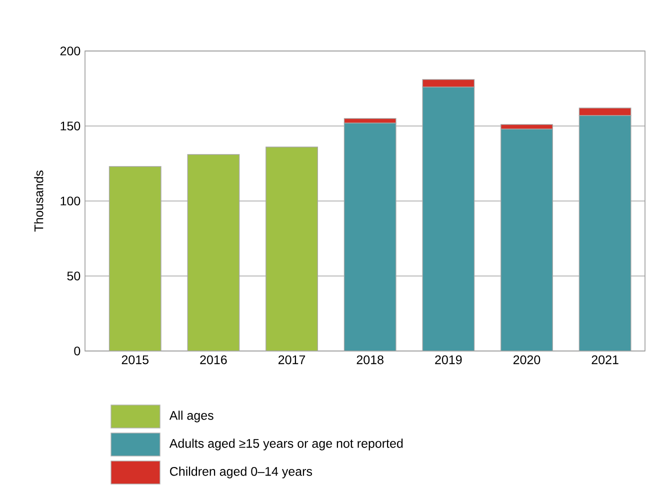 The height and width of the screenshot is (493, 670). What do you see at coordinates (70, 201) in the screenshot?
I see `y-tick-label: 100` at bounding box center [70, 201].